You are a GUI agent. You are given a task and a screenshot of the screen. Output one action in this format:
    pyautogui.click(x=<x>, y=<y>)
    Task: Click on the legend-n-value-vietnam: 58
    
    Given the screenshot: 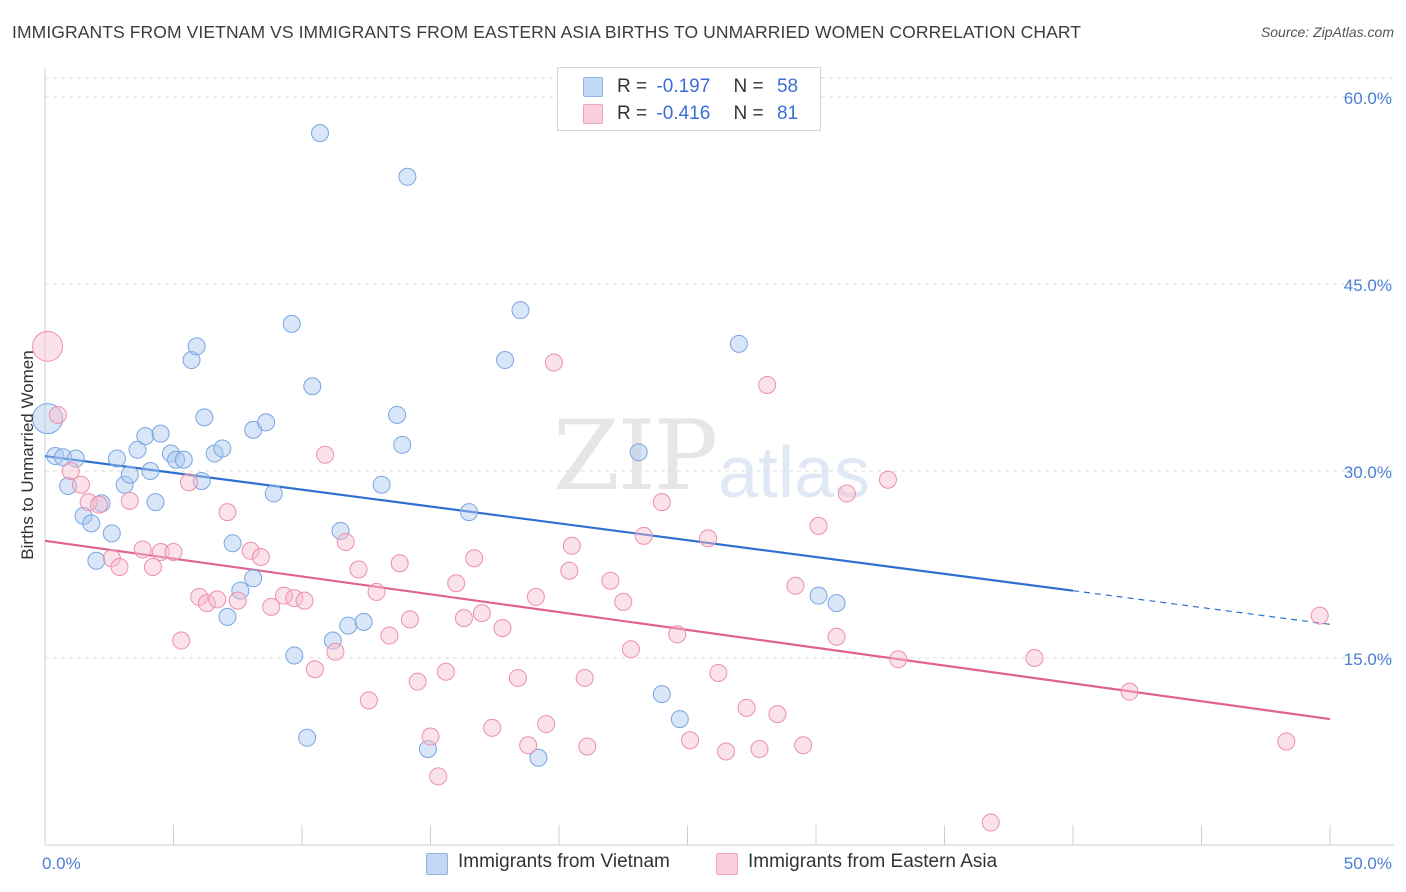 What is the action you would take?
    pyautogui.click(x=787, y=86)
    